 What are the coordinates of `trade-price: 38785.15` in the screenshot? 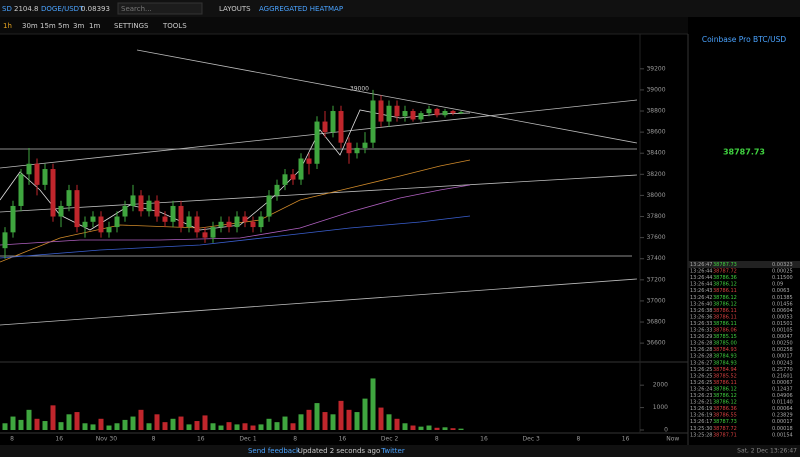 It's located at (725, 337).